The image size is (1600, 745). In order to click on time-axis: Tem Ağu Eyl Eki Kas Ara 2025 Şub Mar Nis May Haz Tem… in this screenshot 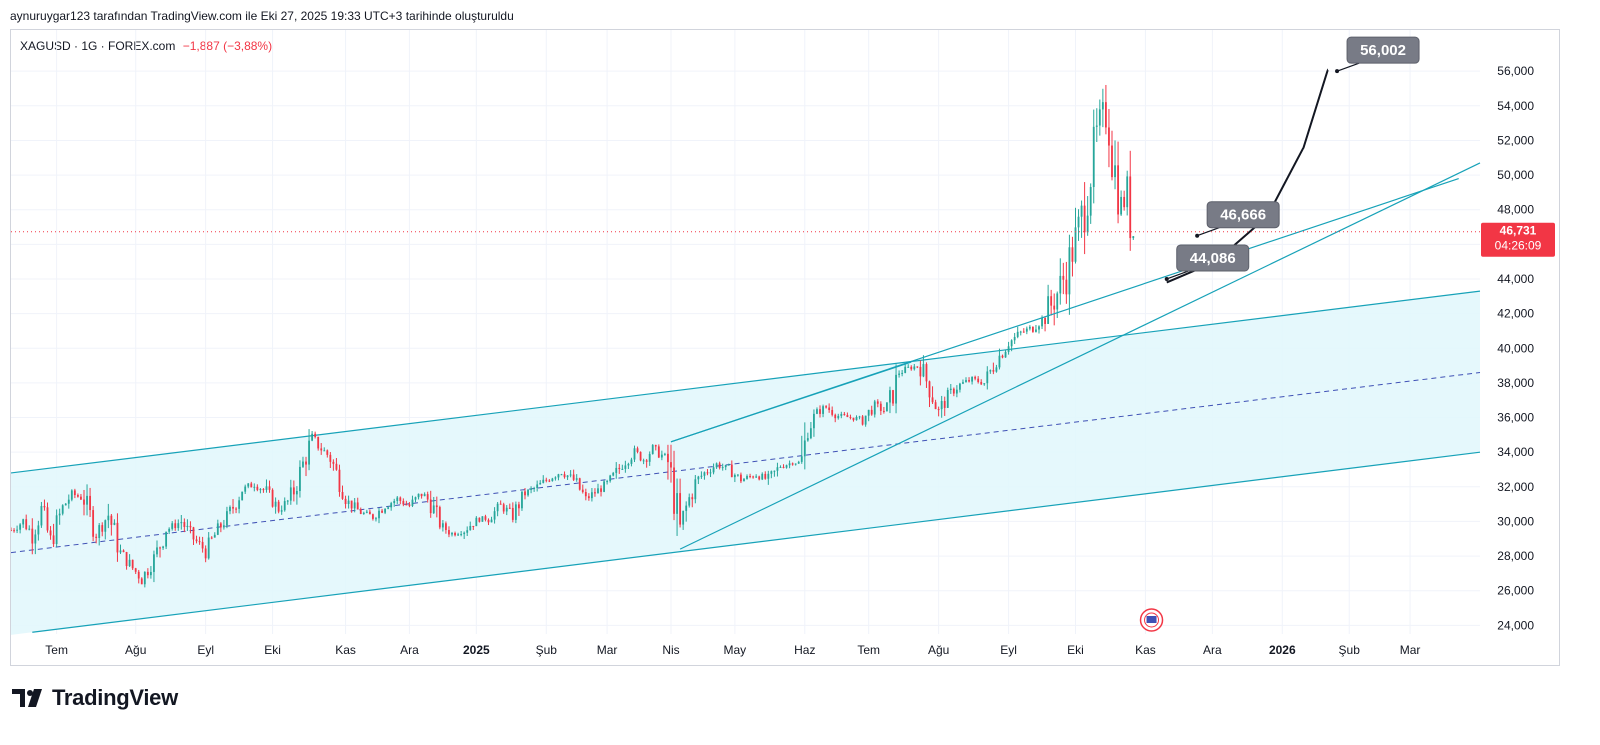, I will do `click(732, 650)`.